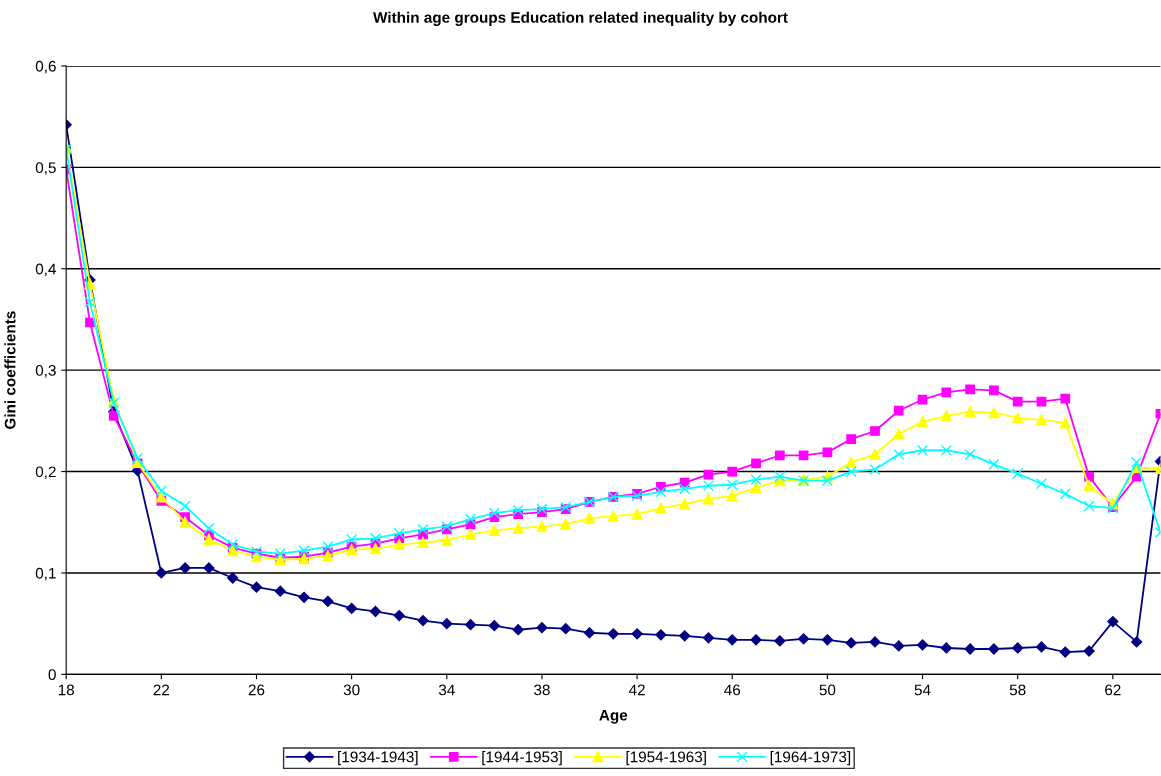 Image resolution: width=1161 pixels, height=776 pixels. What do you see at coordinates (161, 690) in the screenshot?
I see `x-tick-label: 22` at bounding box center [161, 690].